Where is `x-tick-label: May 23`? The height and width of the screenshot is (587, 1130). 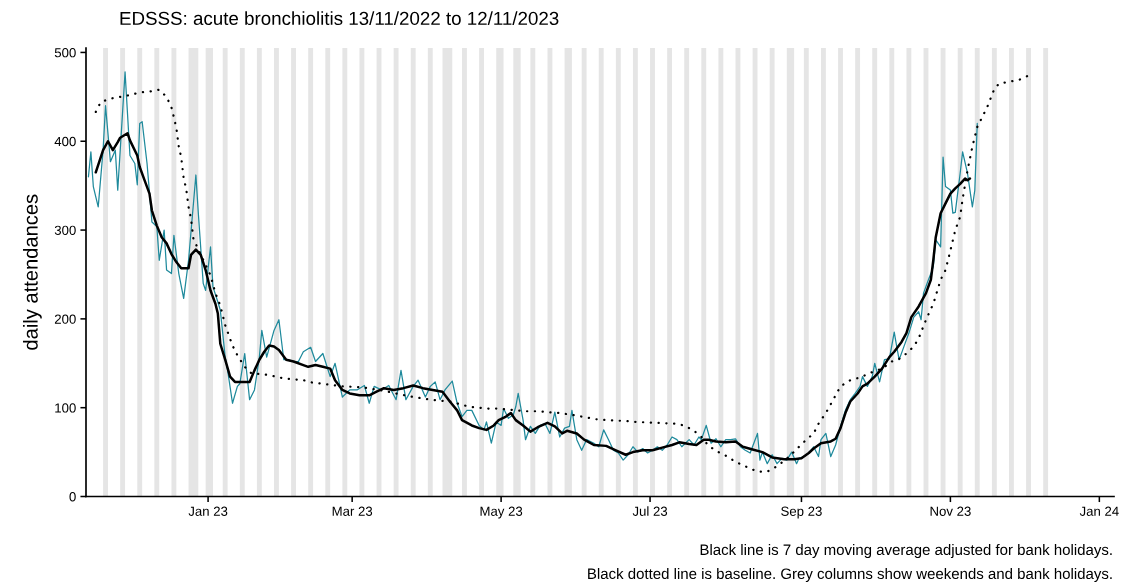
x-tick-label: May 23 is located at coordinates (501, 512).